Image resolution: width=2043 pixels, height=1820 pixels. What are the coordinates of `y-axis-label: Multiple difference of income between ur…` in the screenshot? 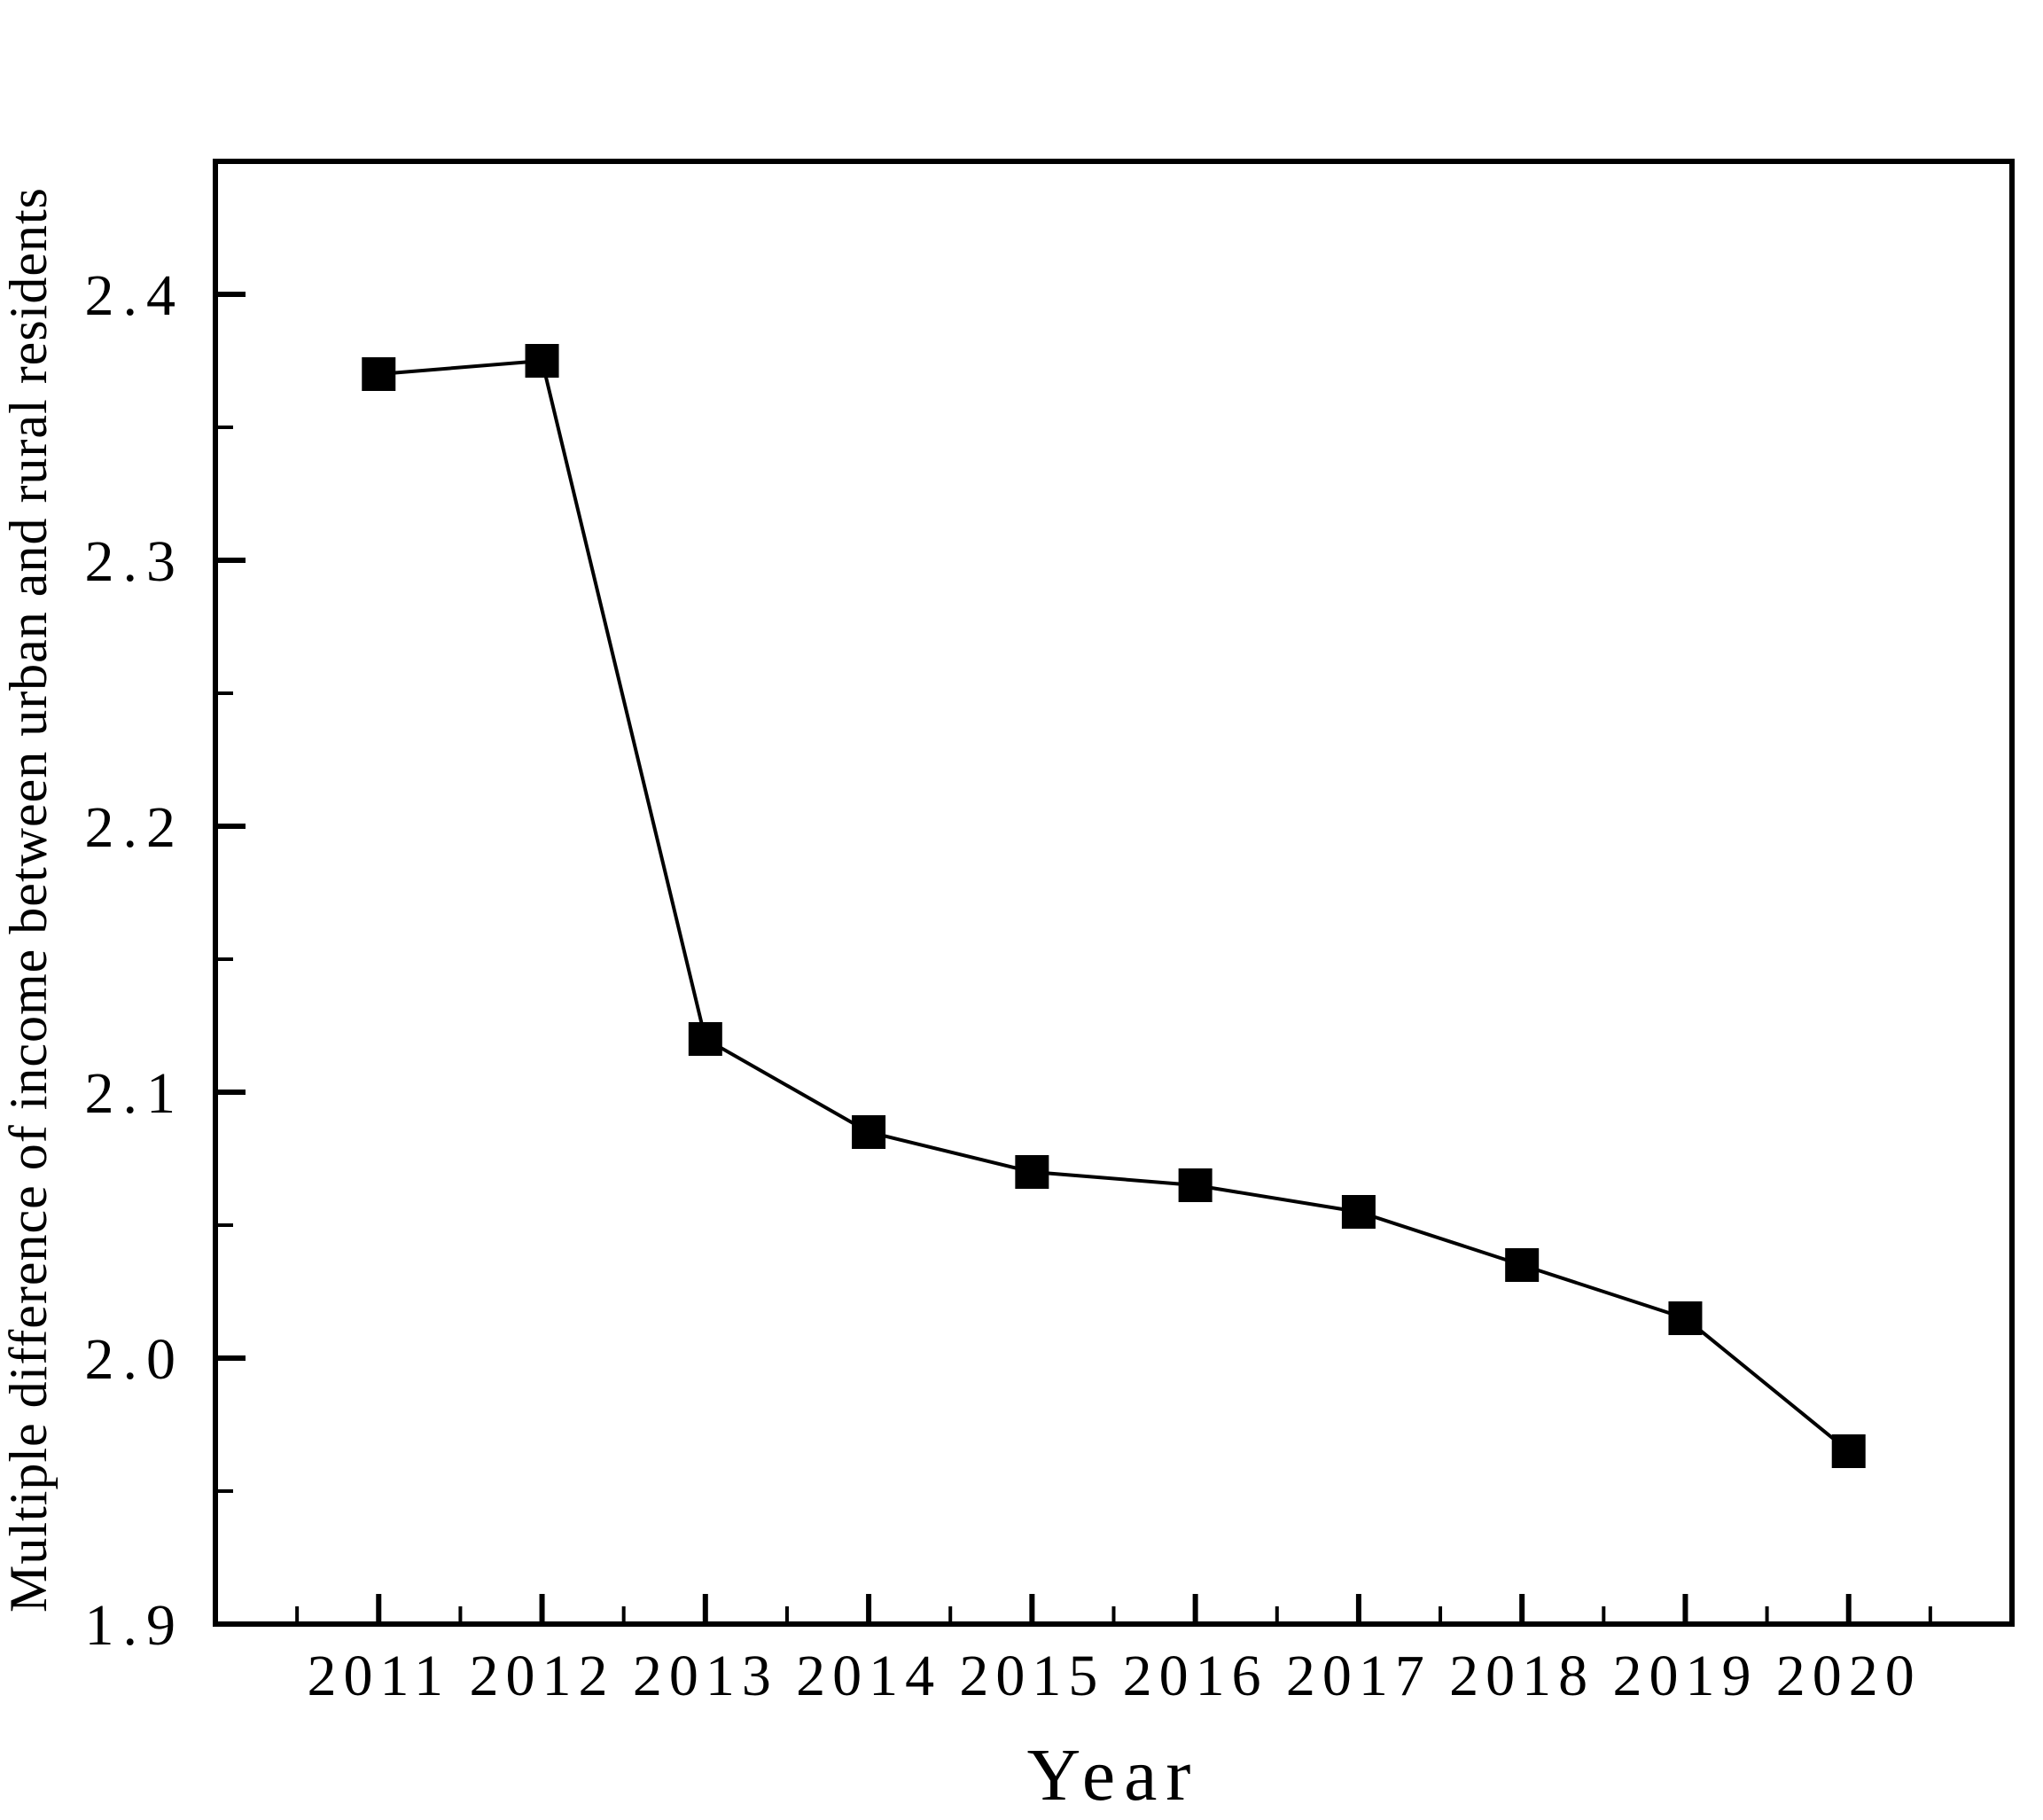 It's located at (29, 900).